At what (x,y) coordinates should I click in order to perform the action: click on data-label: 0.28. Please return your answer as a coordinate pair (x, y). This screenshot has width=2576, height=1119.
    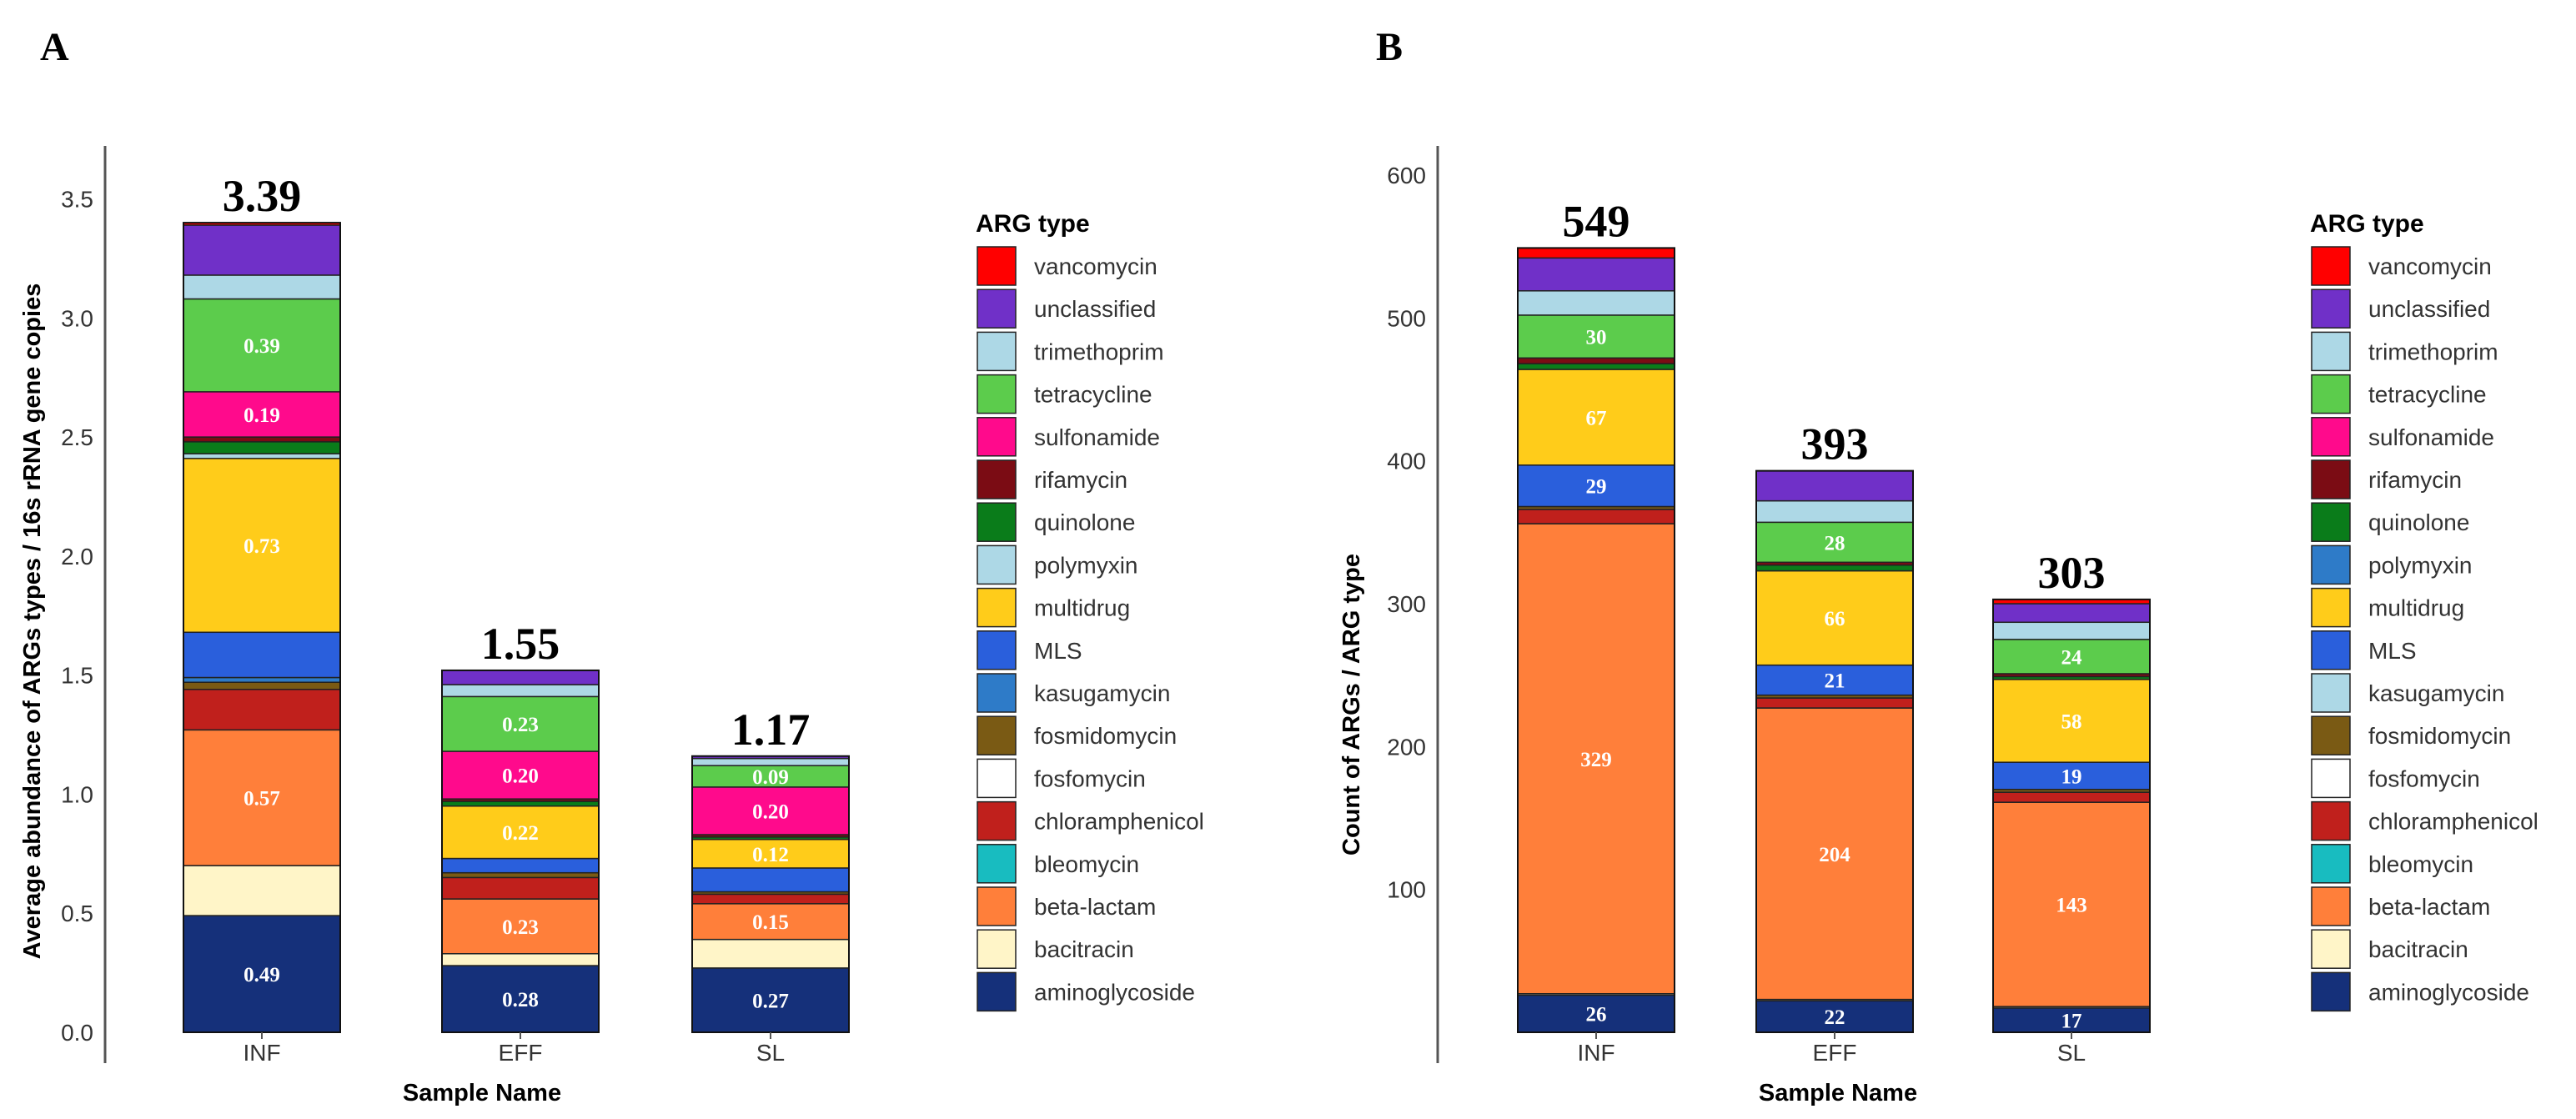
    Looking at the image, I should click on (520, 1000).